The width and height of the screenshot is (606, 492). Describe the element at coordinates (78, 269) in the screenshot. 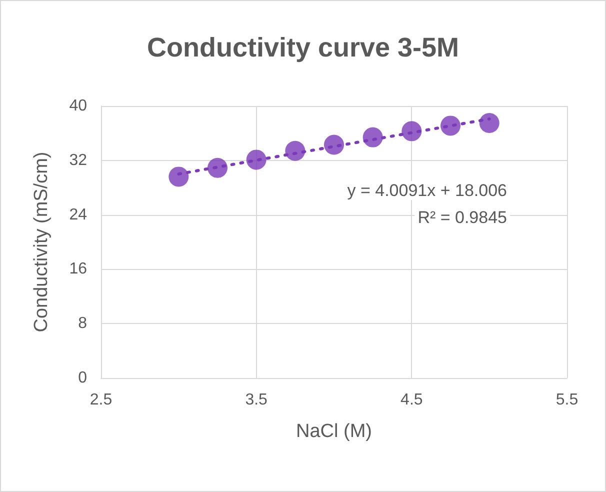

I see `y-tick-label: 16` at that location.